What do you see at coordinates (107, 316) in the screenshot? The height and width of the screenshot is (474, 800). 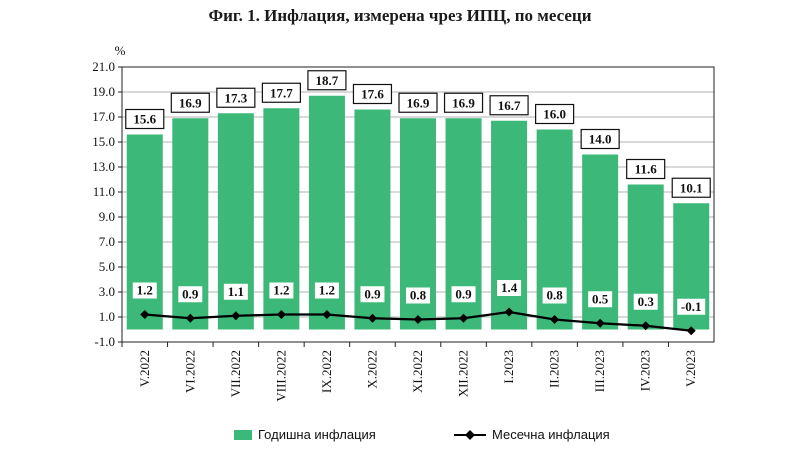 I see `y-tick-label: 1.0` at bounding box center [107, 316].